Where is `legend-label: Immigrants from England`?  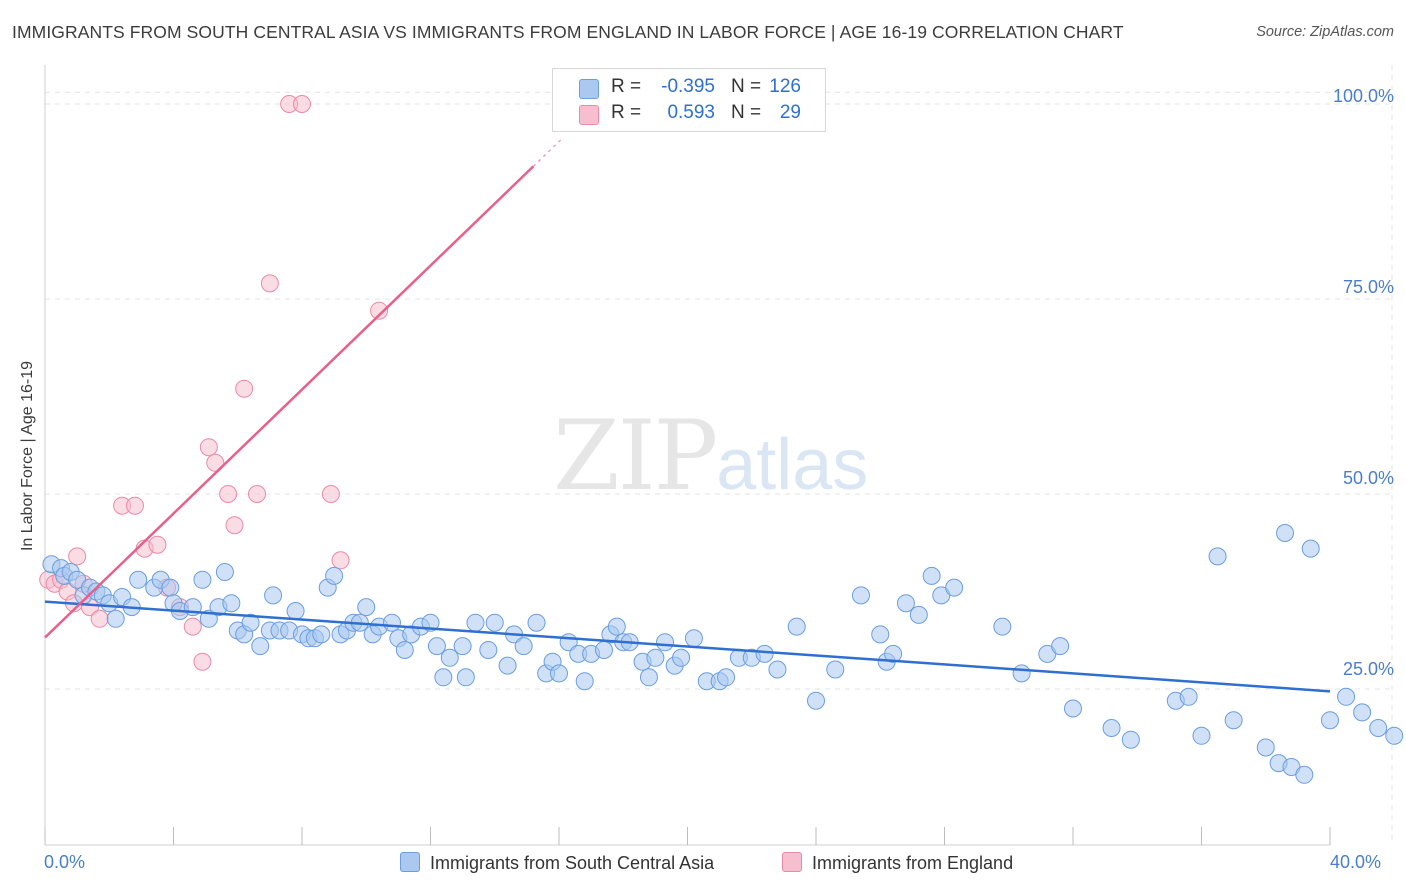 legend-label: Immigrants from England is located at coordinates (913, 863).